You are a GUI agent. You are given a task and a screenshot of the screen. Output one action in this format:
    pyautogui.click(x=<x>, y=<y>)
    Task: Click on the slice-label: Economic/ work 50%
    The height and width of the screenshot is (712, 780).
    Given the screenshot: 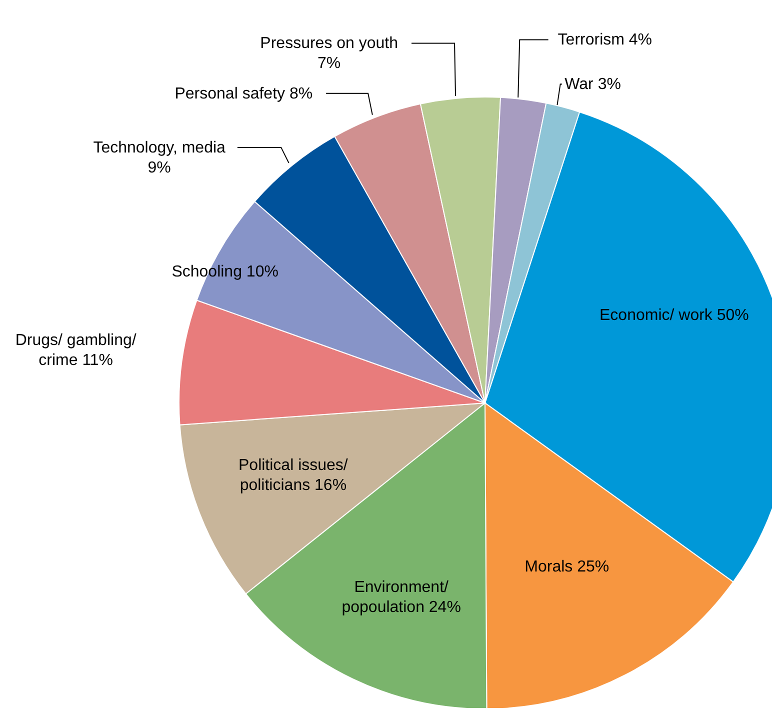 What is the action you would take?
    pyautogui.click(x=674, y=315)
    